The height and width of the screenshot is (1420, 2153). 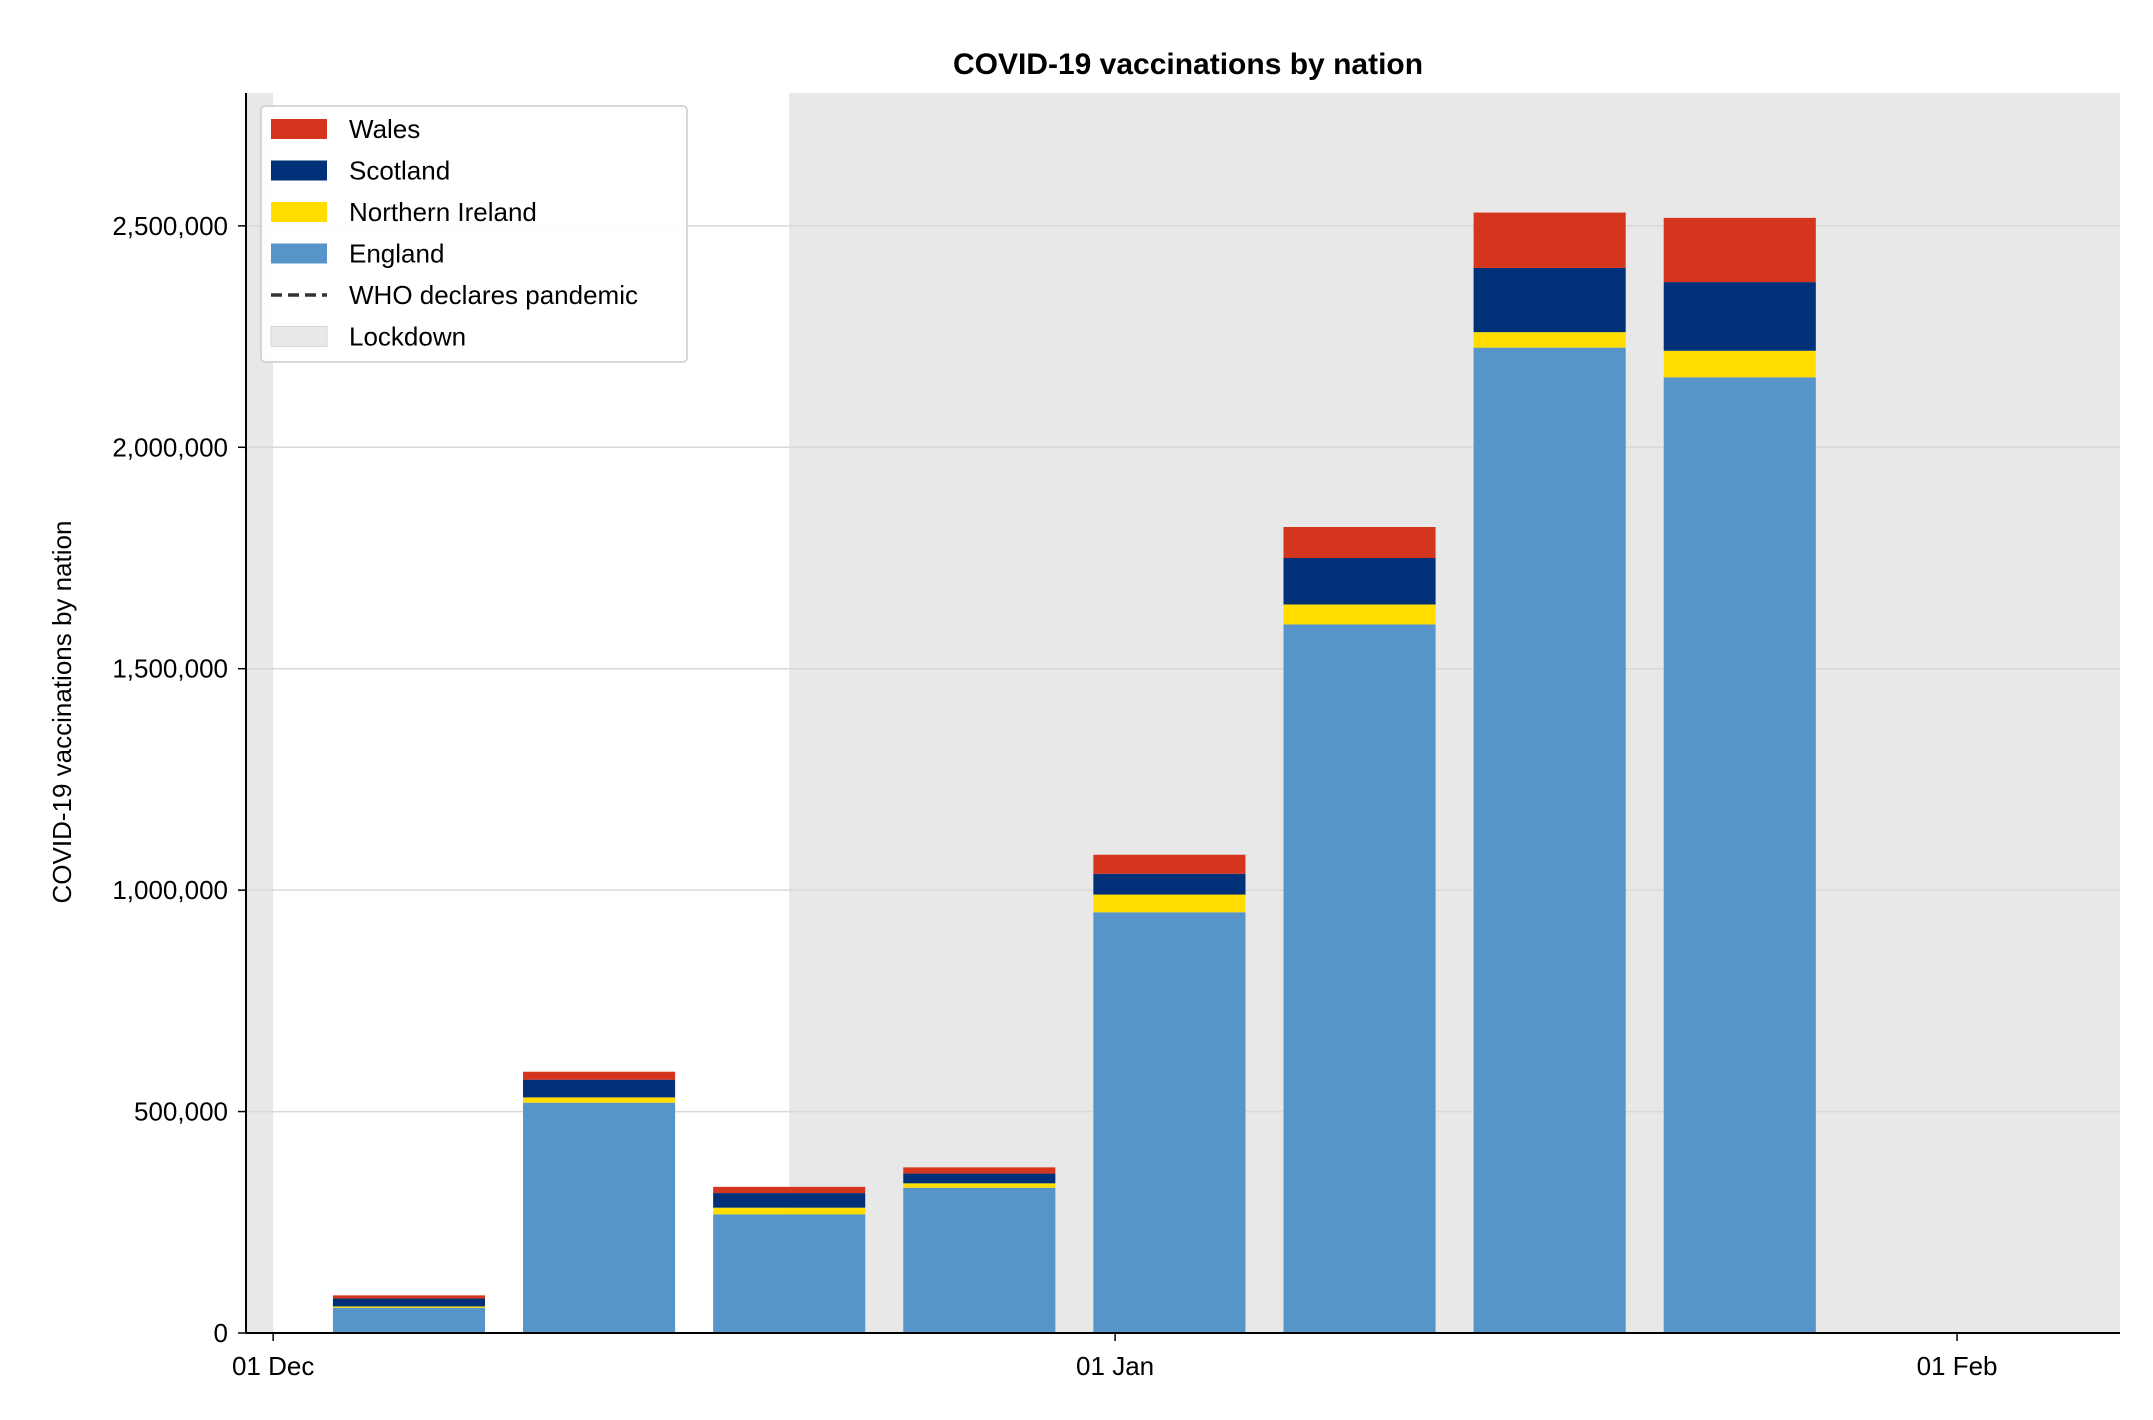 What do you see at coordinates (299, 212) in the screenshot?
I see `legend-swatch-northern-ireland` at bounding box center [299, 212].